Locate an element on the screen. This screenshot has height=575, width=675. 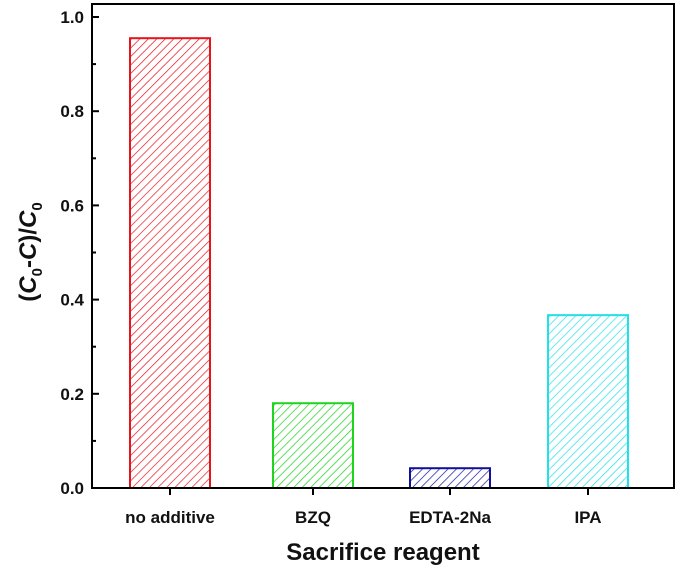
y-axis-title-sub1: 0 is located at coordinates (37, 272).